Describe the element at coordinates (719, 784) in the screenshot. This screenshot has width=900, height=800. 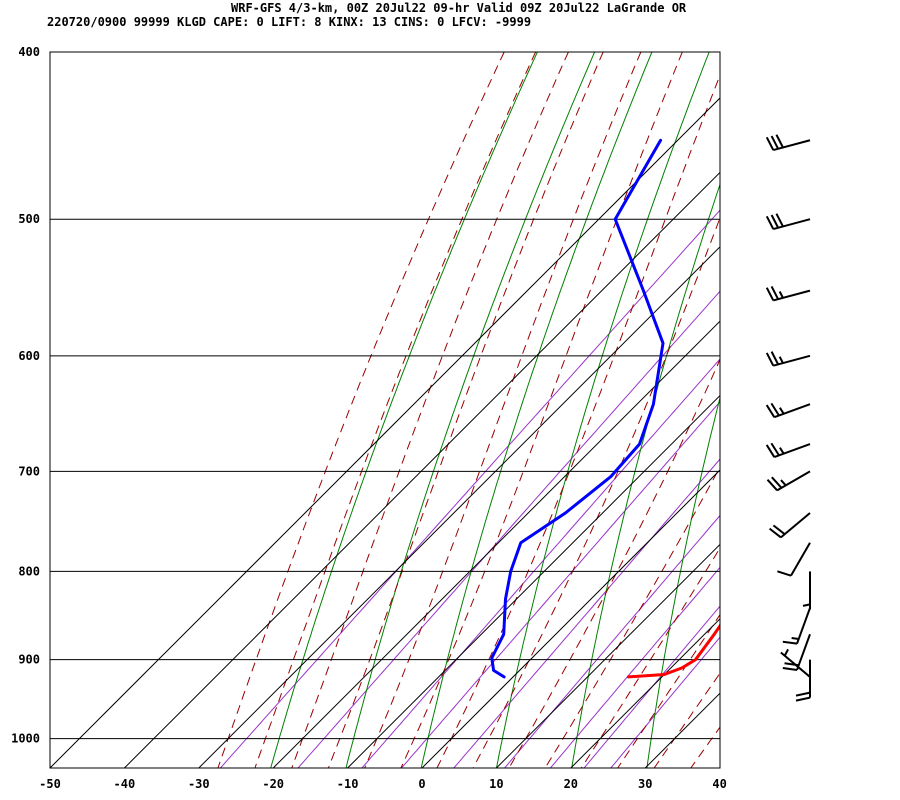
I see `x-tick-label: 40` at that location.